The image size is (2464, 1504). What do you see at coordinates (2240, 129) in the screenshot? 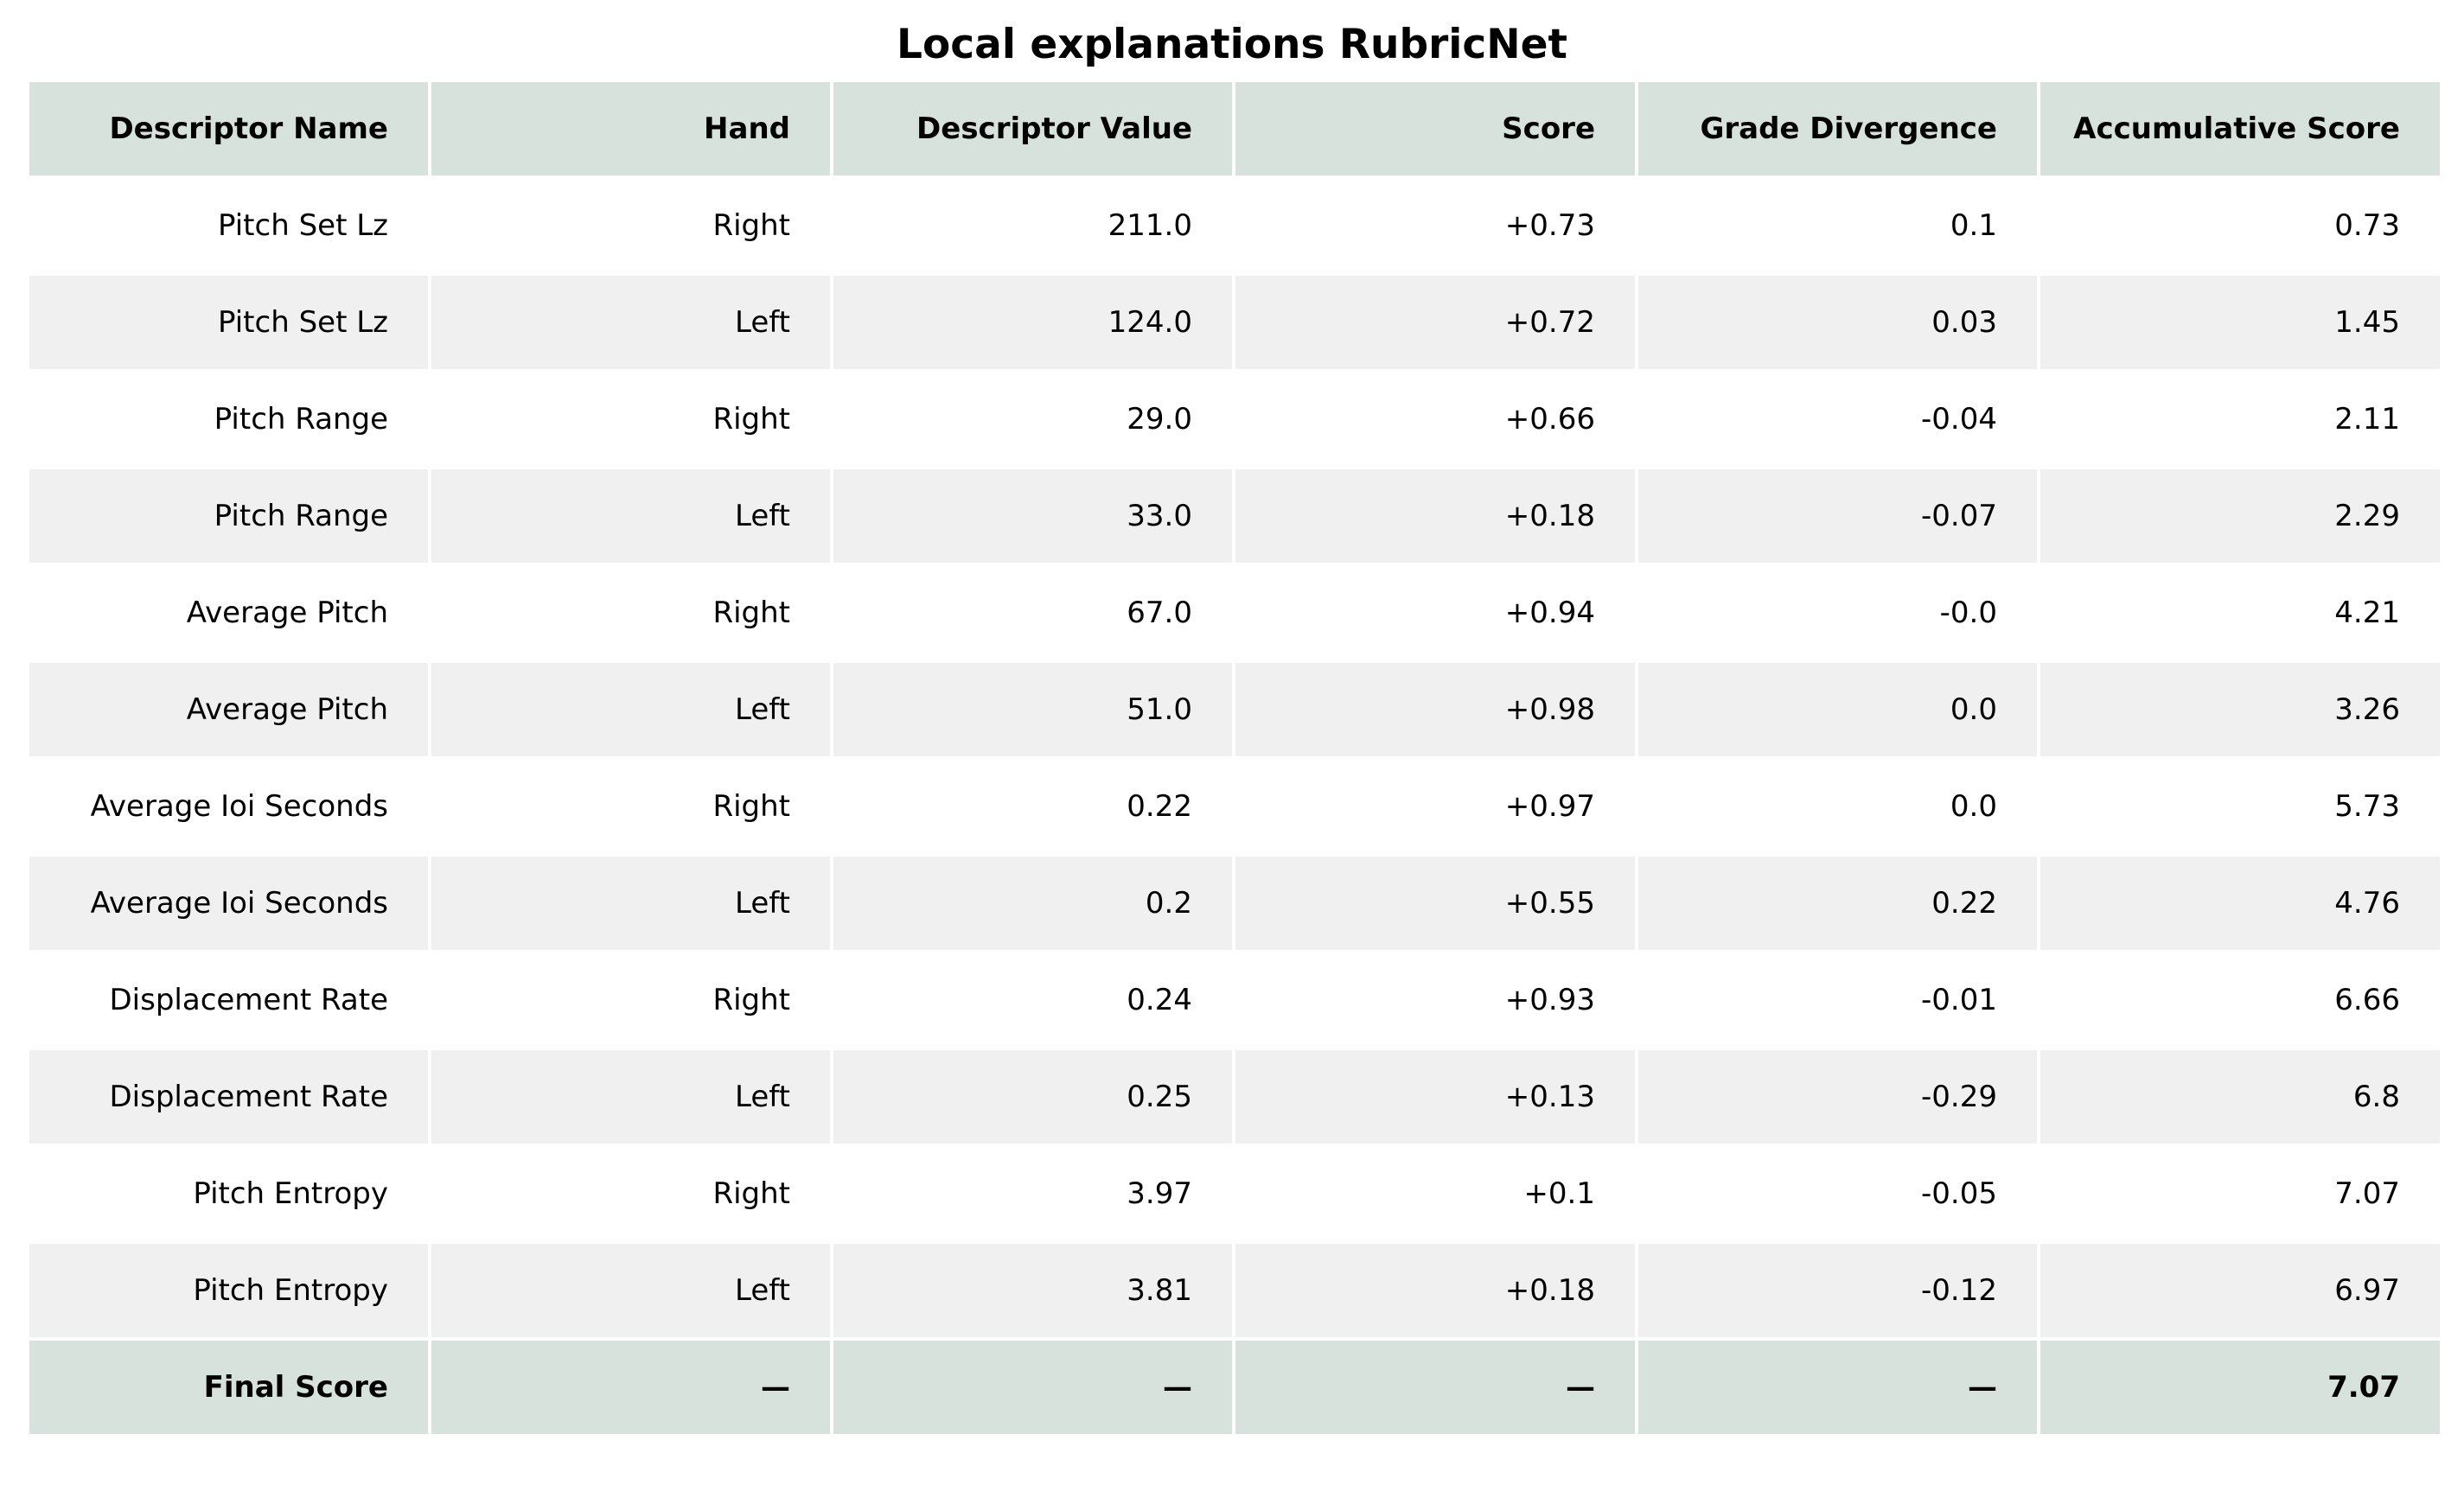
I see `header-accumulative-score: Accumulative Score` at bounding box center [2240, 129].